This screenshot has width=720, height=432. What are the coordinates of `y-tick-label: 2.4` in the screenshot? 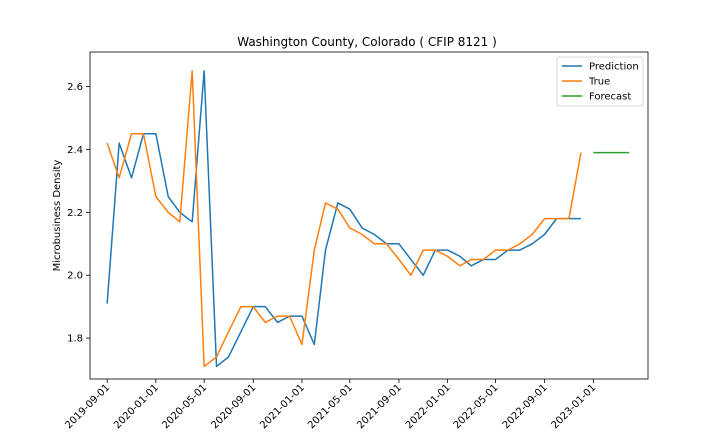 It's located at (75, 150).